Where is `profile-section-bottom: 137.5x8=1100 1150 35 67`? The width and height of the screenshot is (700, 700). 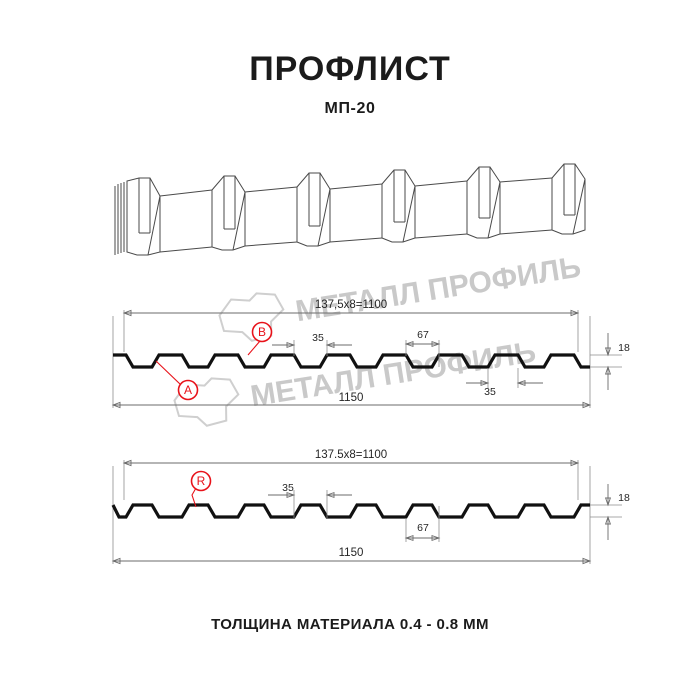
profile-section-bottom: 137.5x8=1100 1150 35 67 is located at coordinates (370, 507).